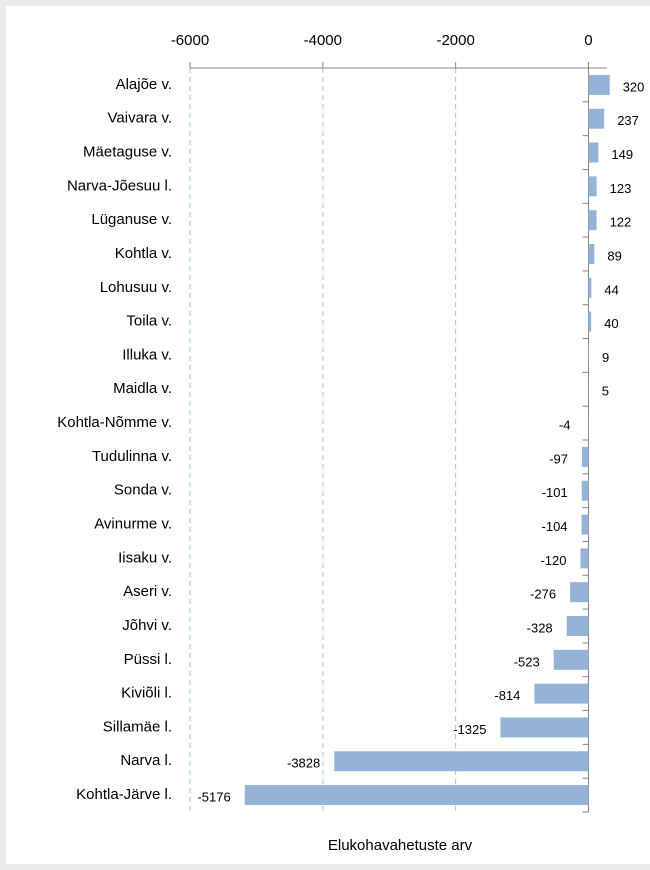 This screenshot has width=650, height=870. What do you see at coordinates (147, 625) in the screenshot?
I see `y-tick-label: Jõhvi v.` at bounding box center [147, 625].